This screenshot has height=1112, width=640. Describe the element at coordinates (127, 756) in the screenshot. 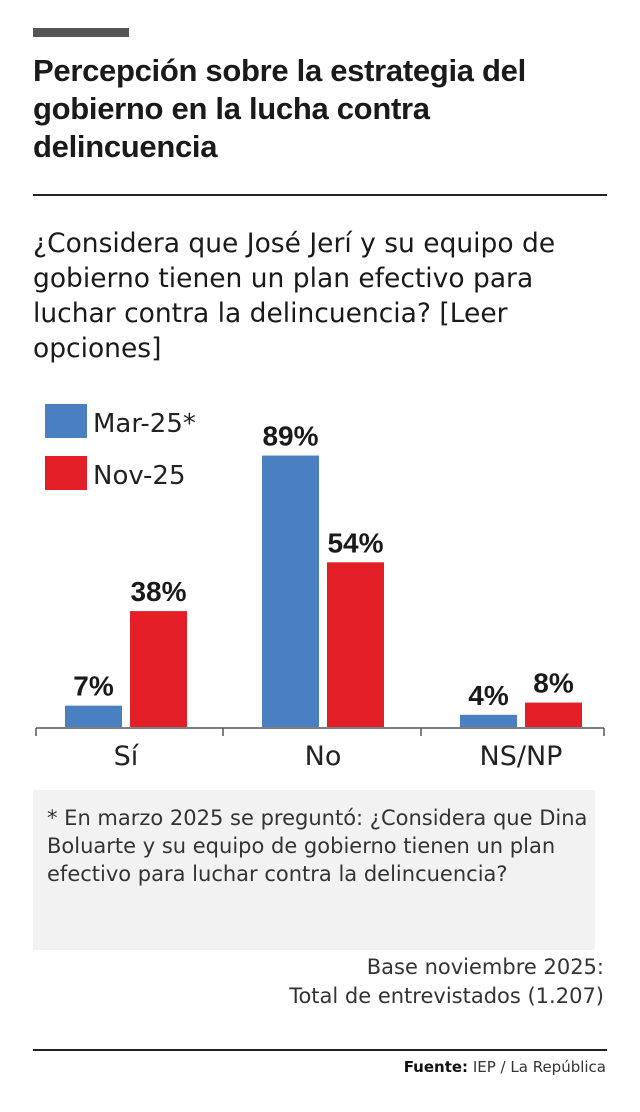

I see `category-label: Sí` at that location.